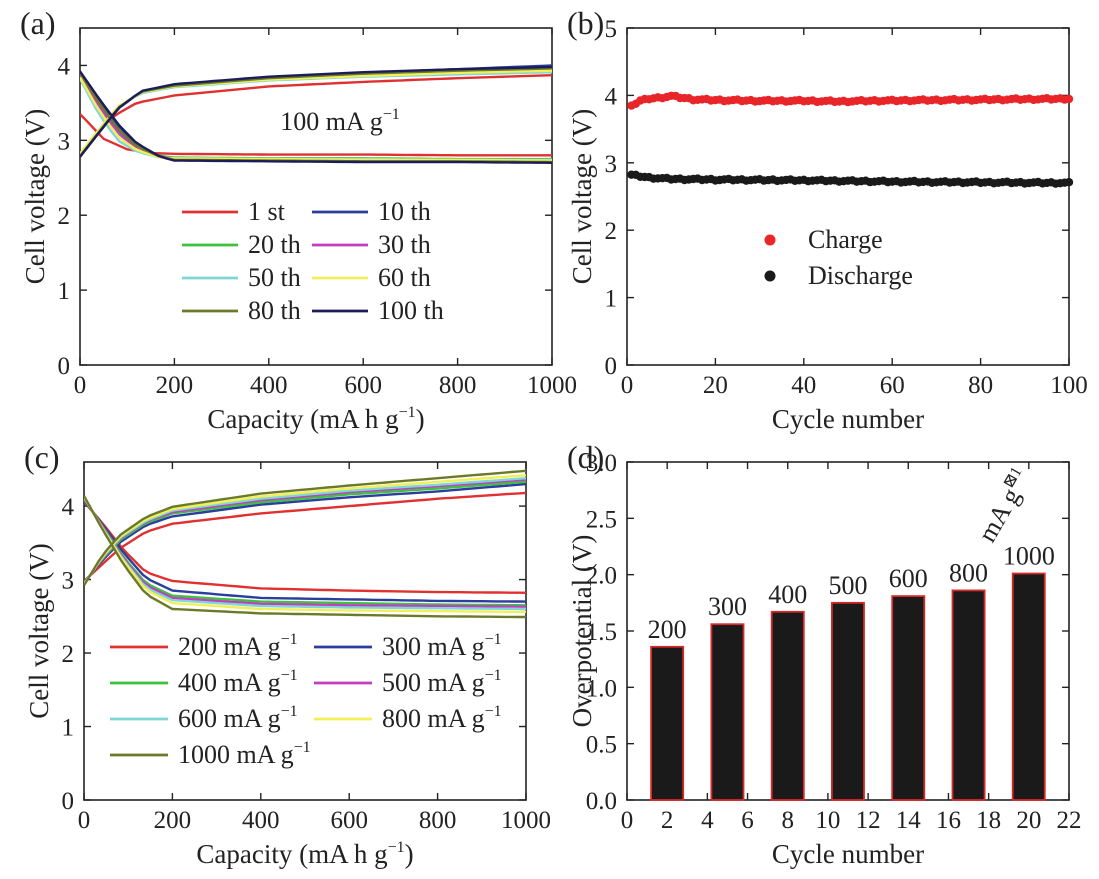  Describe the element at coordinates (289, 675) in the screenshot. I see `legend-label-2-sup: −1` at that location.